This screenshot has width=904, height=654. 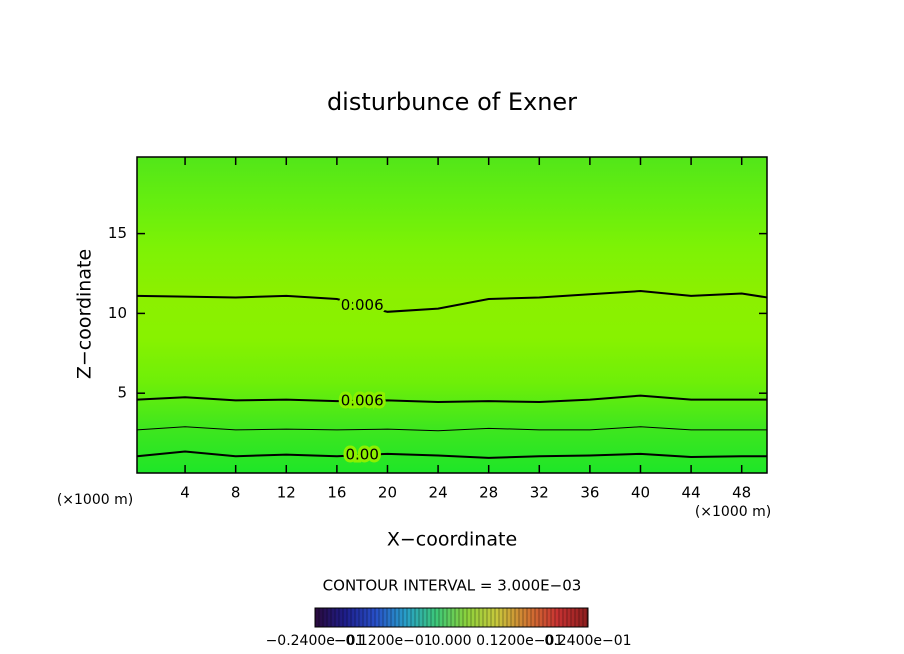 I want to click on colorbar-label: −0.1200e−01, so click(x=383, y=641).